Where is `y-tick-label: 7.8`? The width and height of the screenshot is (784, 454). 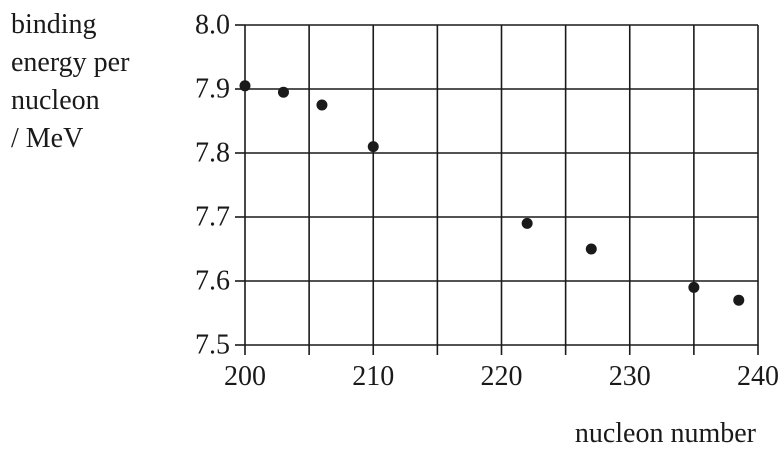
y-tick-label: 7.8 is located at coordinates (212, 153).